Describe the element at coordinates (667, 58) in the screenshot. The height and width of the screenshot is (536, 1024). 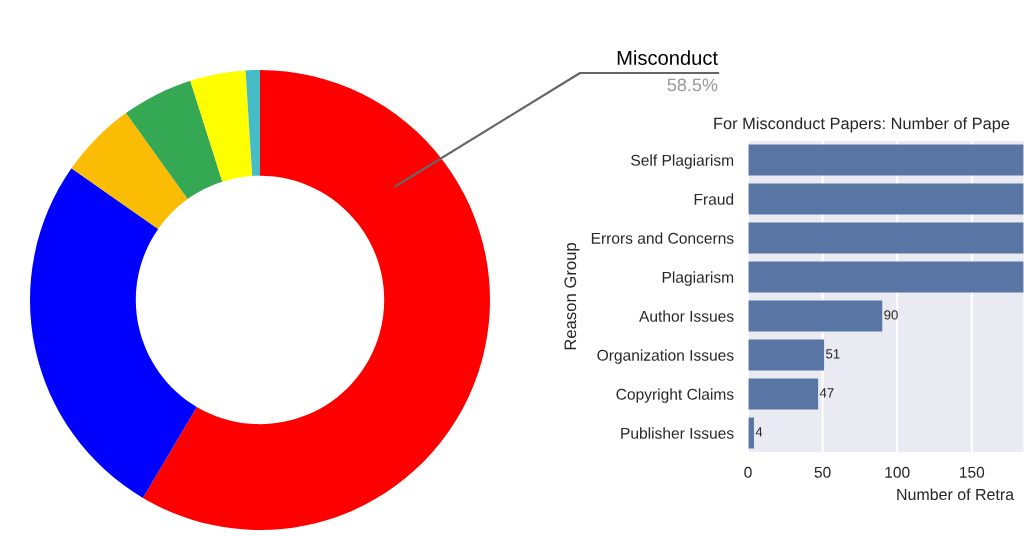
I see `slice-label: Misconduct` at that location.